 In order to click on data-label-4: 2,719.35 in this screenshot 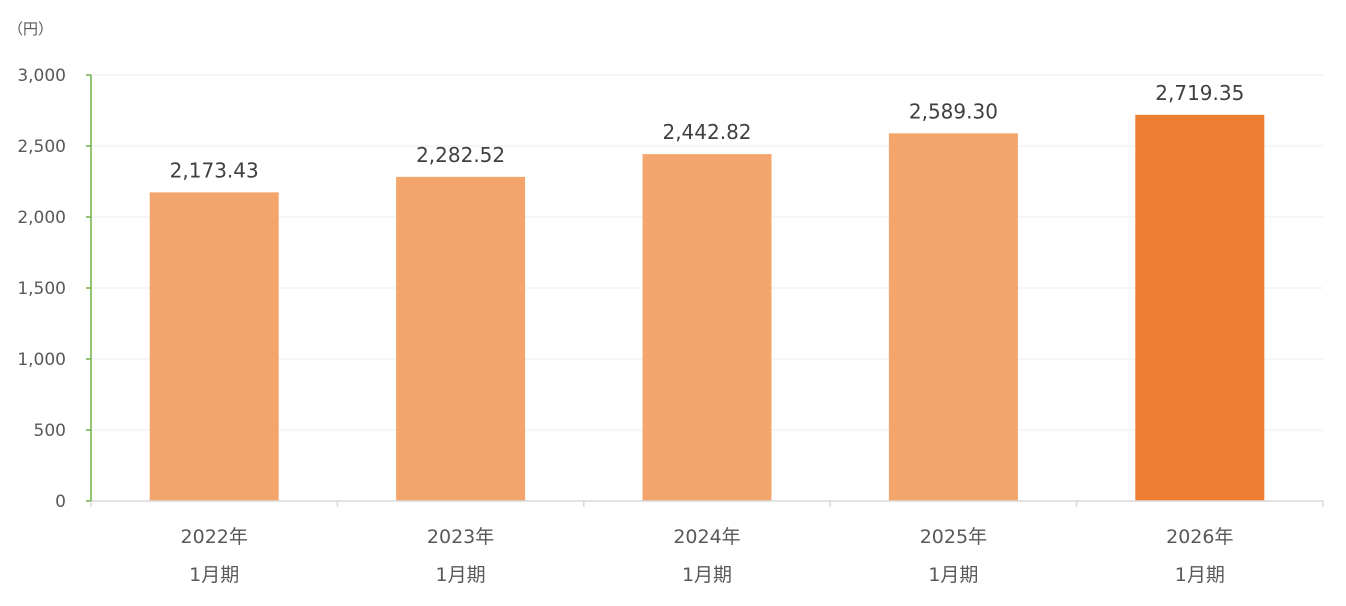, I will do `click(1199, 93)`.